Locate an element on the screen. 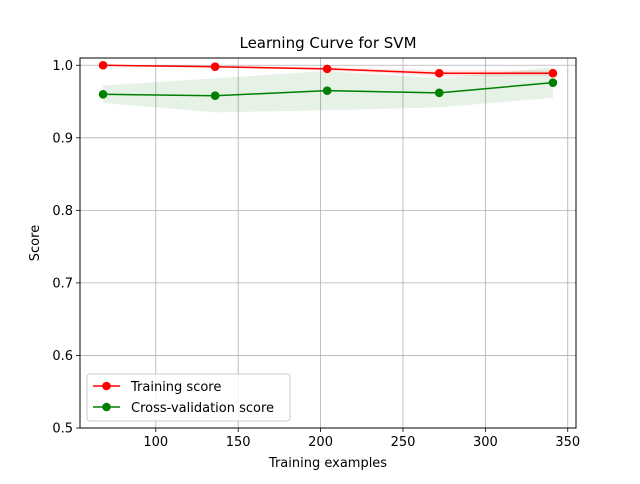 The height and width of the screenshot is (484, 640). legend-label-training: Training score is located at coordinates (175, 387).